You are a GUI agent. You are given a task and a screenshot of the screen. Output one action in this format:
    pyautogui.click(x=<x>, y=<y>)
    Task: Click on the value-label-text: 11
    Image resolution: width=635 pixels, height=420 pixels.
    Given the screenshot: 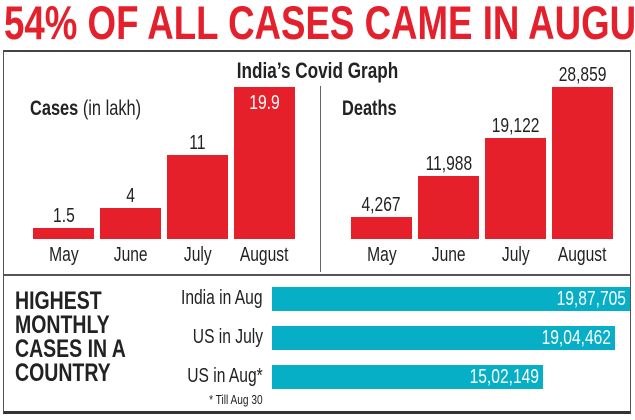 What is the action you would take?
    pyautogui.click(x=197, y=142)
    